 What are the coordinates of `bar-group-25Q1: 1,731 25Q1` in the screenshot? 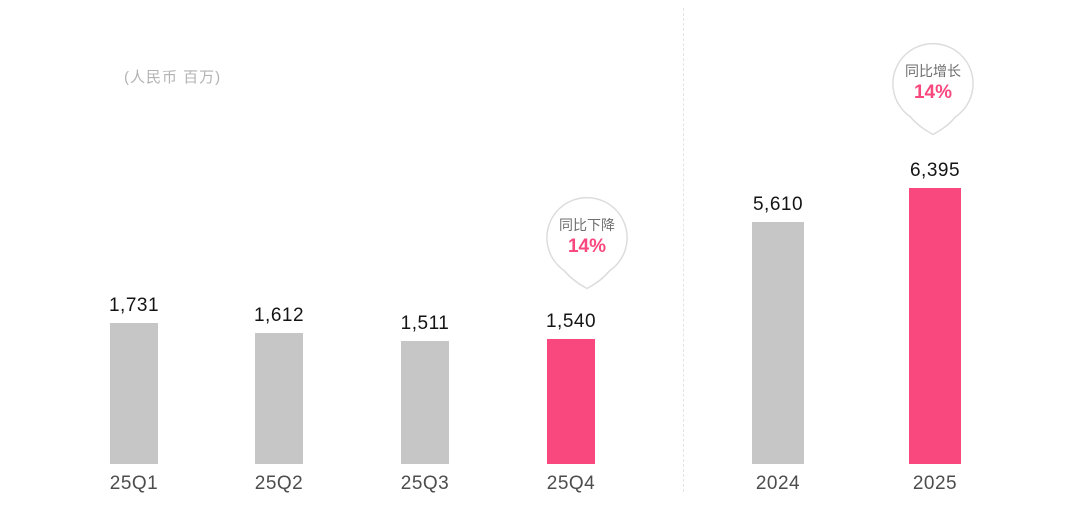 It's located at (134, 394).